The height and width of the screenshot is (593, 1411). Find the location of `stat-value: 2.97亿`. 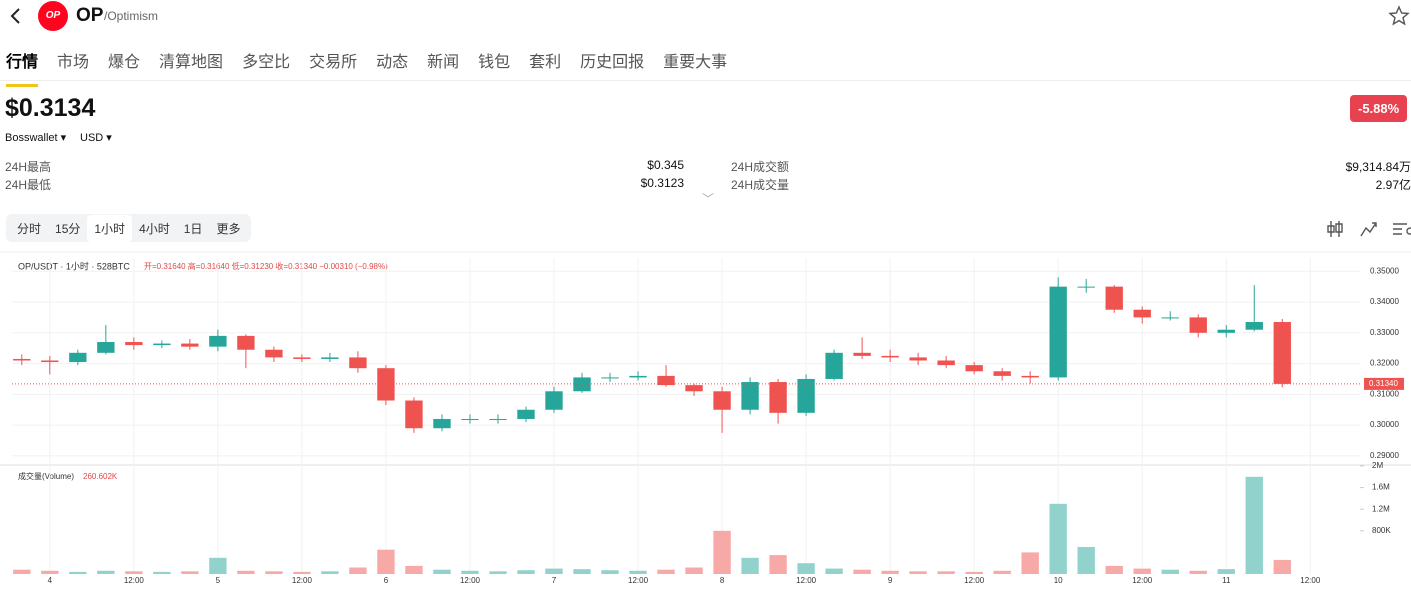

stat-value: 2.97亿 is located at coordinates (1393, 185).